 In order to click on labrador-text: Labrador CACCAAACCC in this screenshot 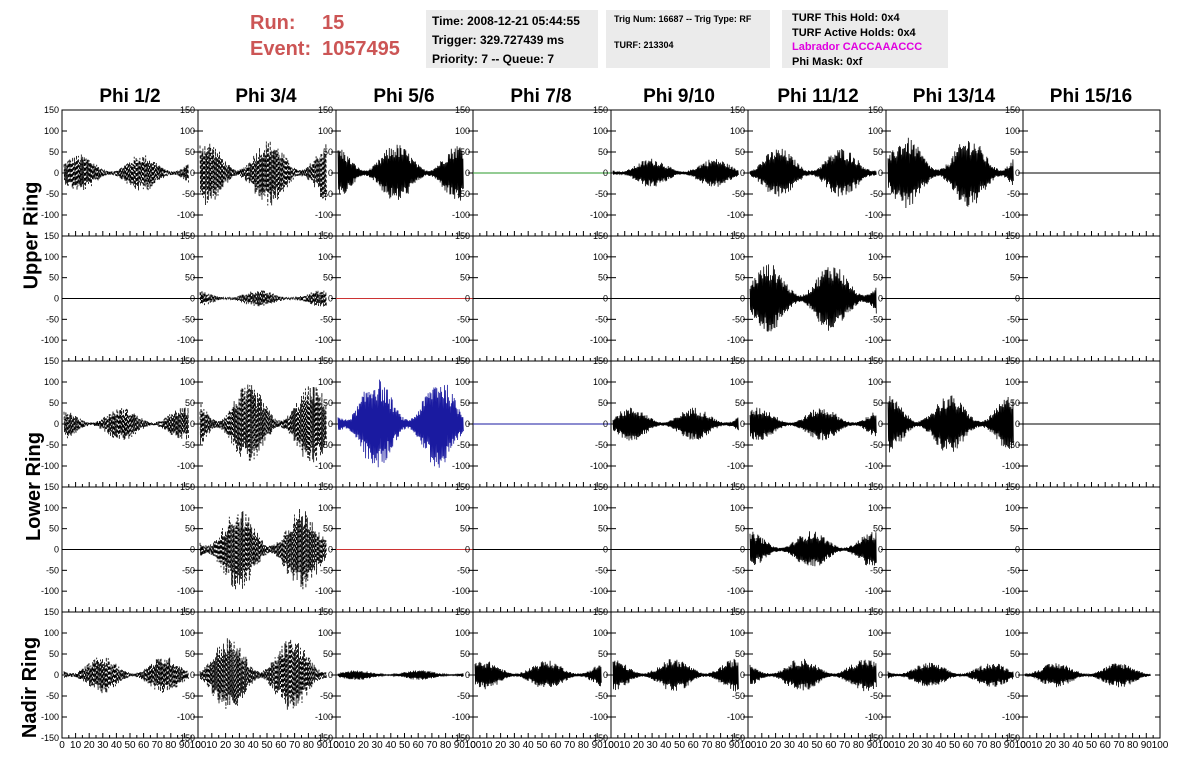, I will do `click(857, 47)`.